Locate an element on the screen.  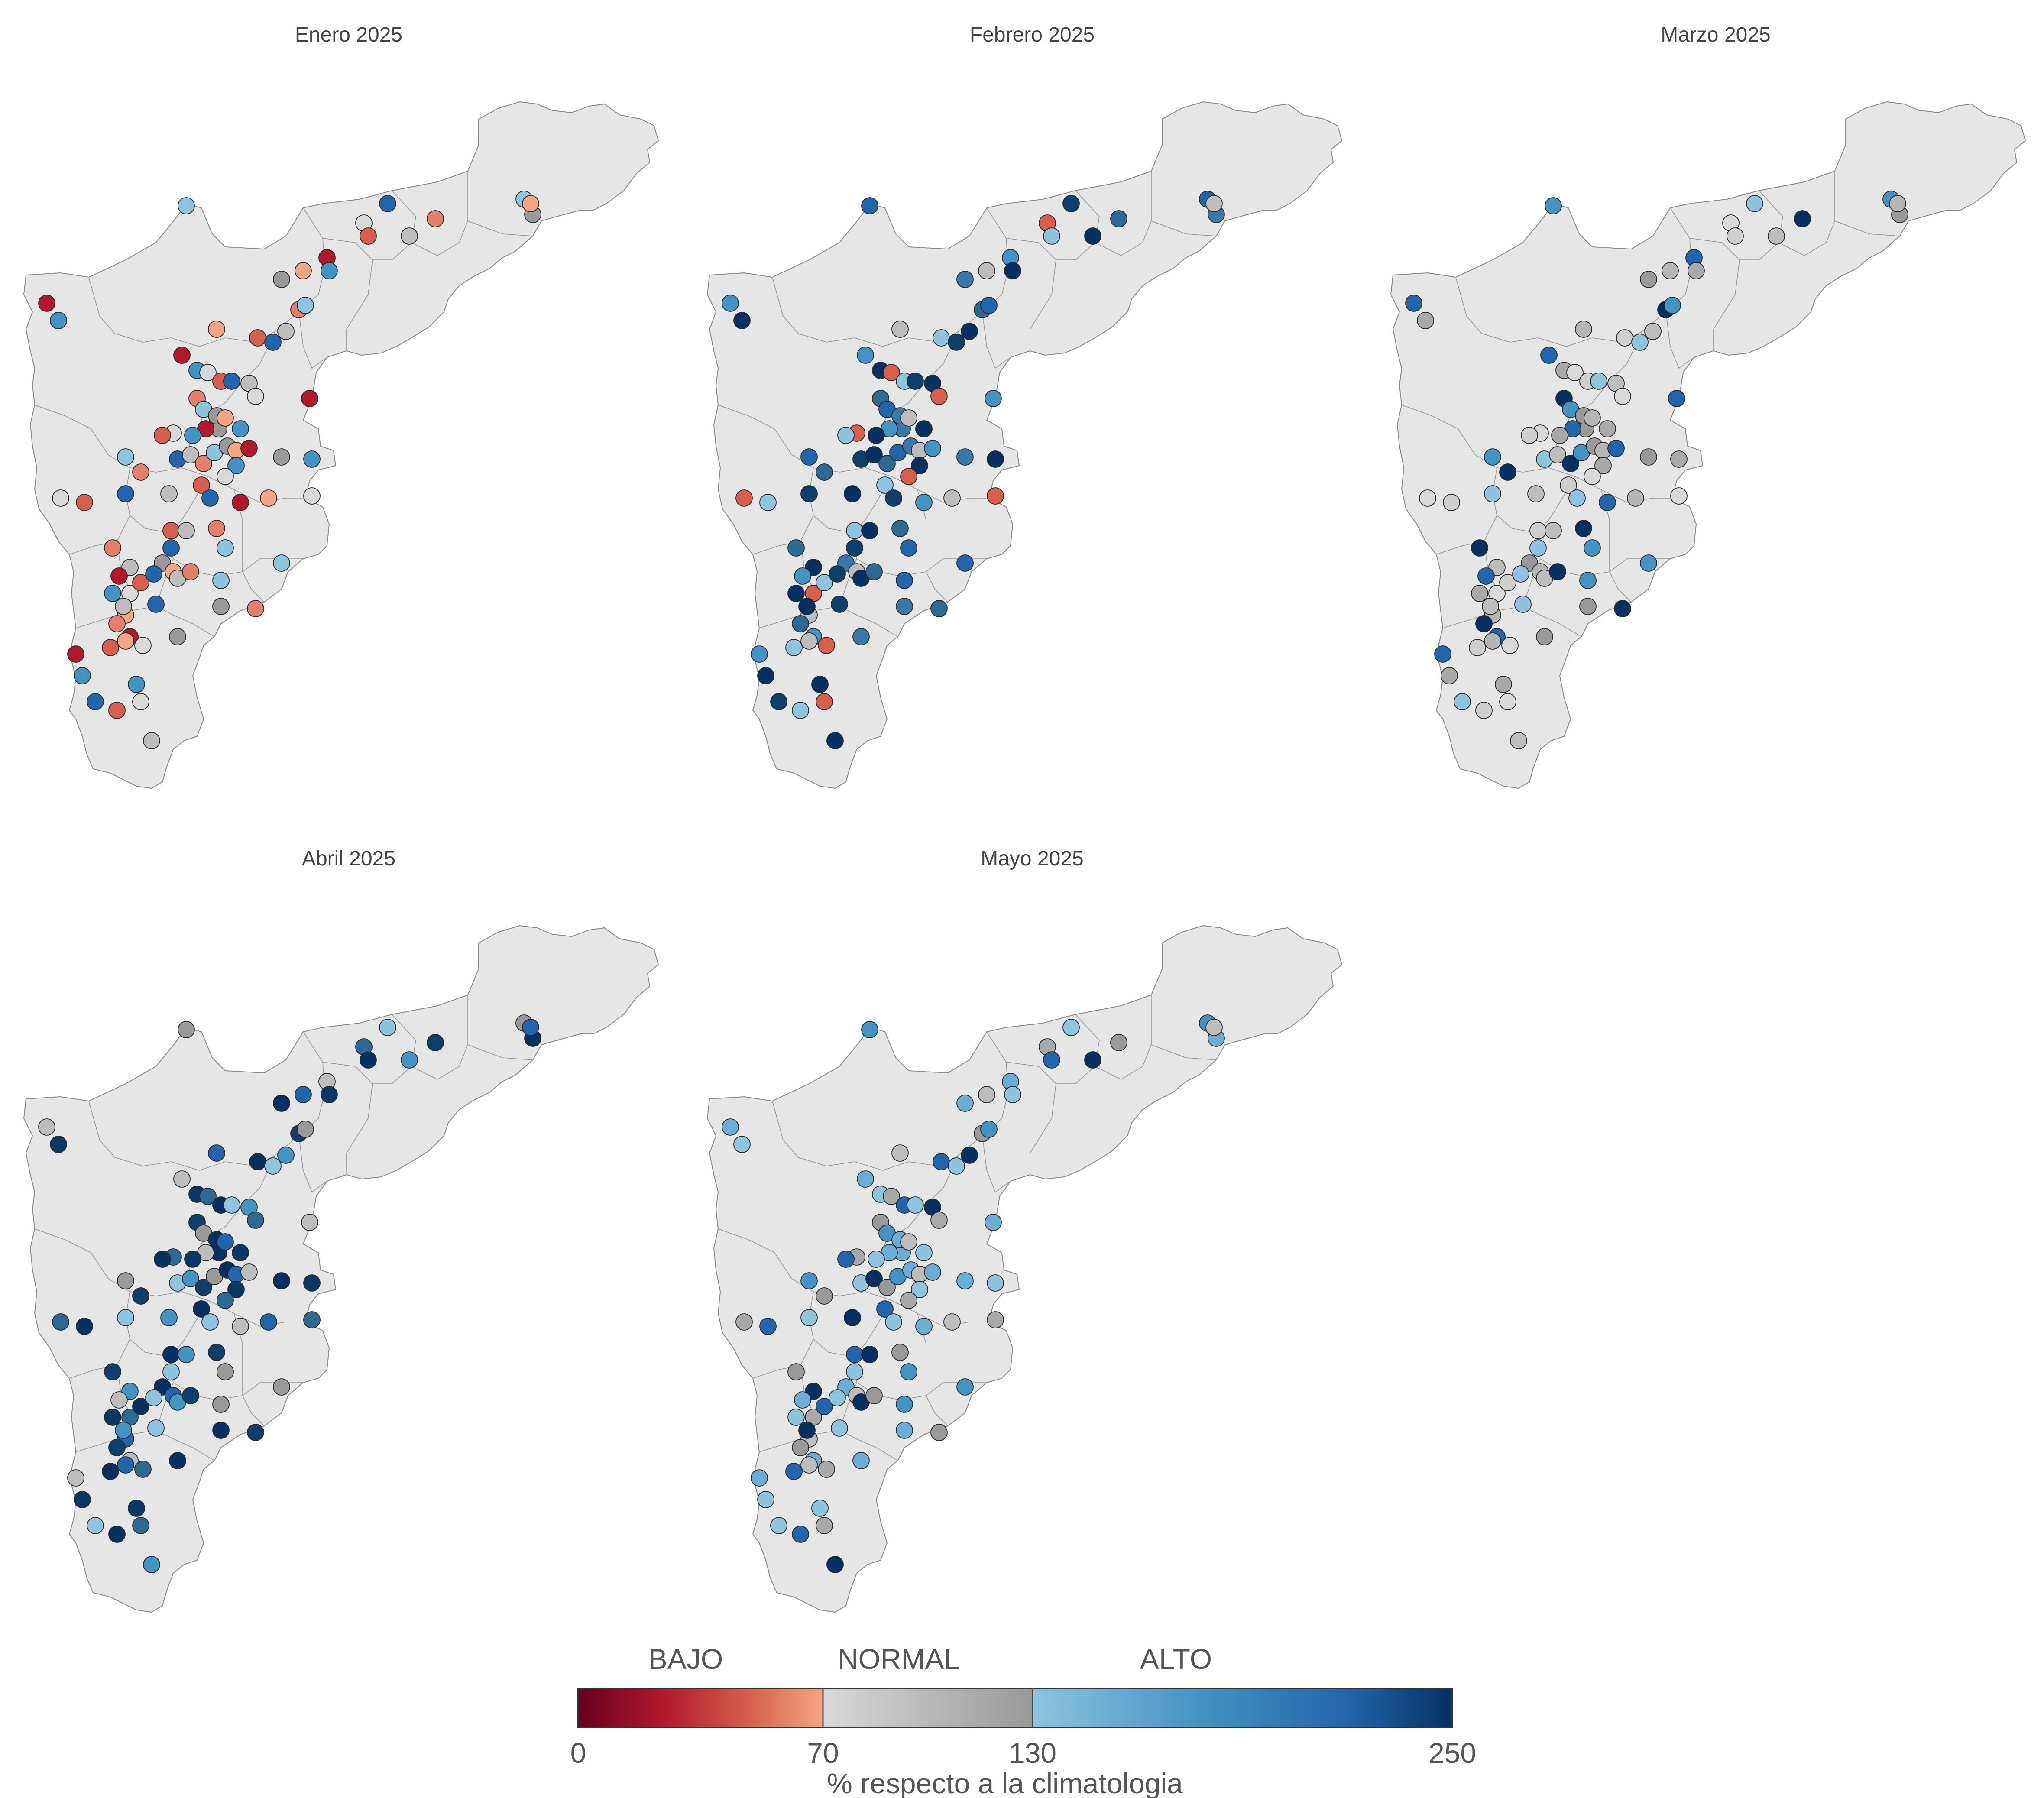
map-panel-febrero is located at coordinates (1024, 445).